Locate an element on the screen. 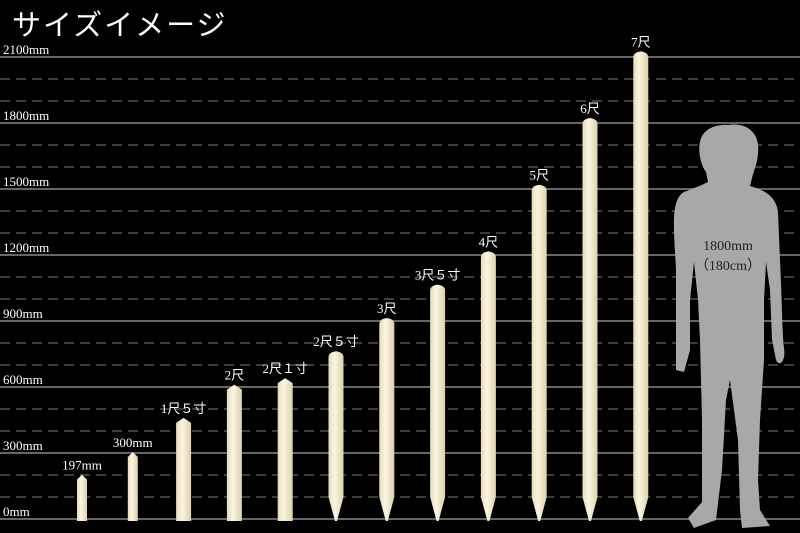  bar-label: 2尺５寸 is located at coordinates (336, 341).